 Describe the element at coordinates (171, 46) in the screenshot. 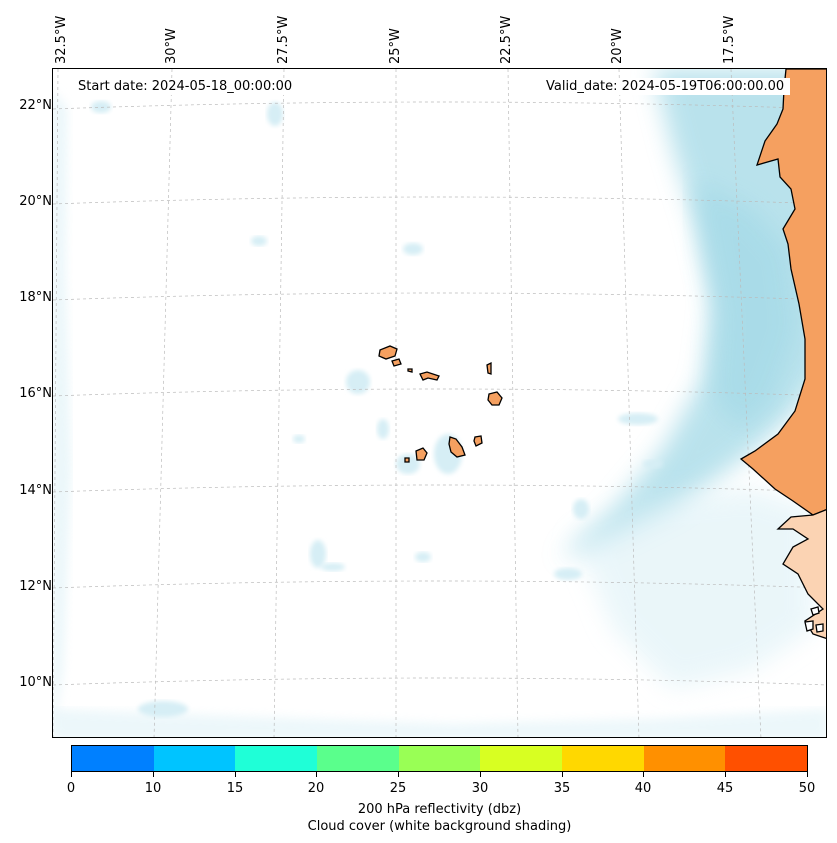

I see `lon-label-30w: 30°W` at that location.